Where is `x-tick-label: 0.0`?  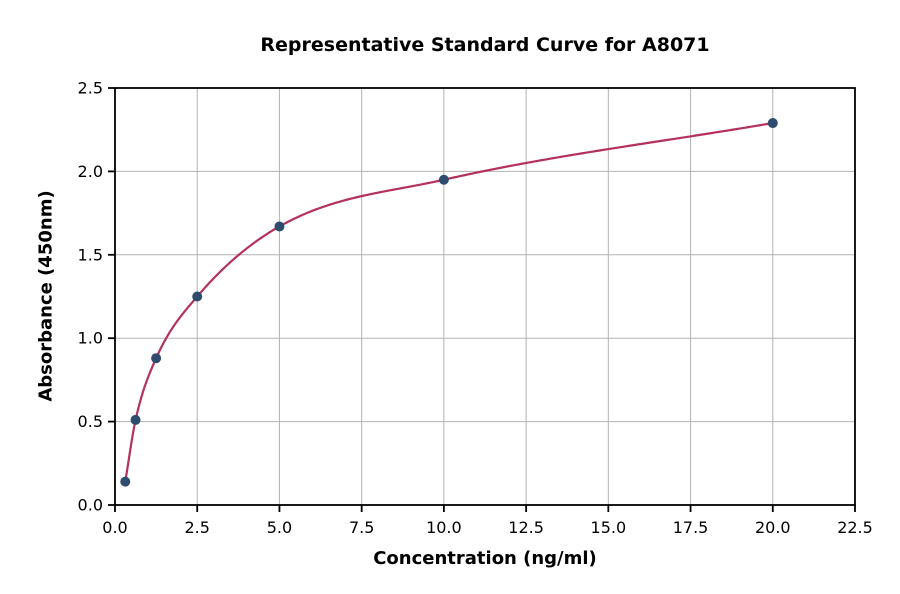 x-tick-label: 0.0 is located at coordinates (114, 527).